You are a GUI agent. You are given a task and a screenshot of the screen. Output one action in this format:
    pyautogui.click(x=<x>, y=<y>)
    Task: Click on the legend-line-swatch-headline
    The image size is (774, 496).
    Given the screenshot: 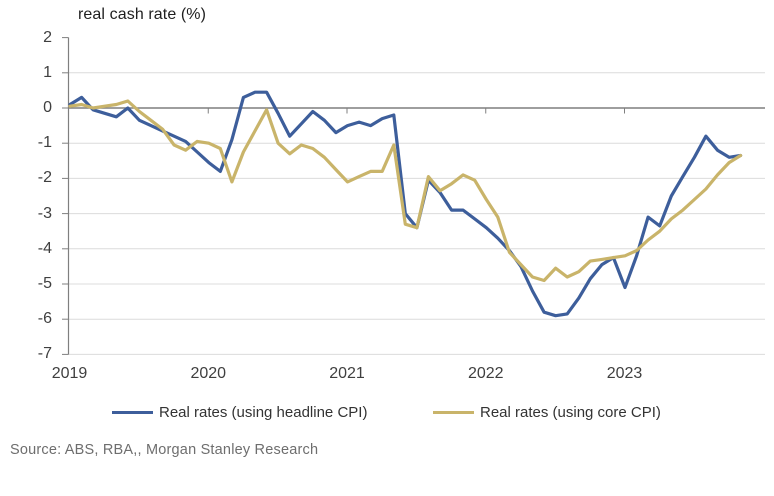 What is the action you would take?
    pyautogui.click(x=132, y=412)
    